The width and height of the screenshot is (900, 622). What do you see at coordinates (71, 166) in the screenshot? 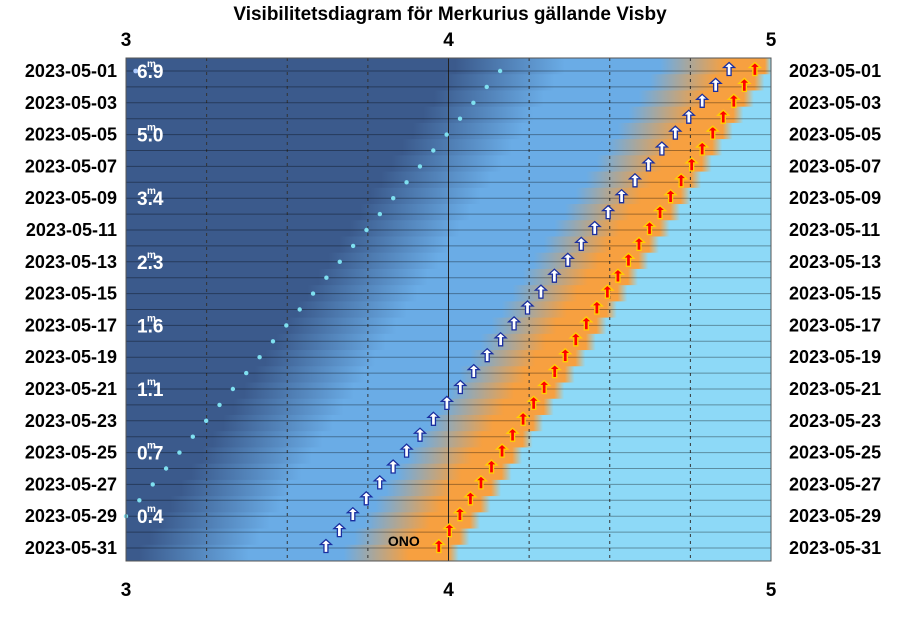
I see `date-label-left: 2023-05-07` at bounding box center [71, 166].